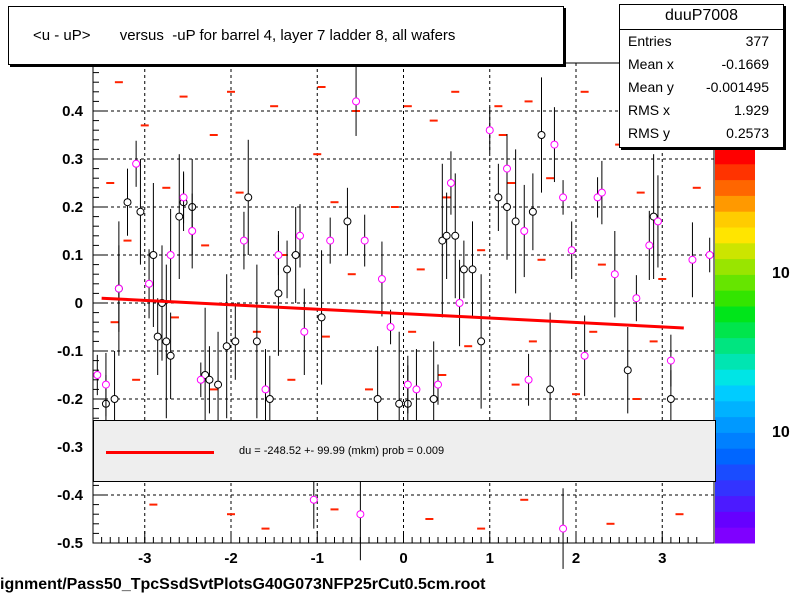 The image size is (794, 601). I want to click on stats-row-mean-y: Mean y -0.001495, so click(701, 90).